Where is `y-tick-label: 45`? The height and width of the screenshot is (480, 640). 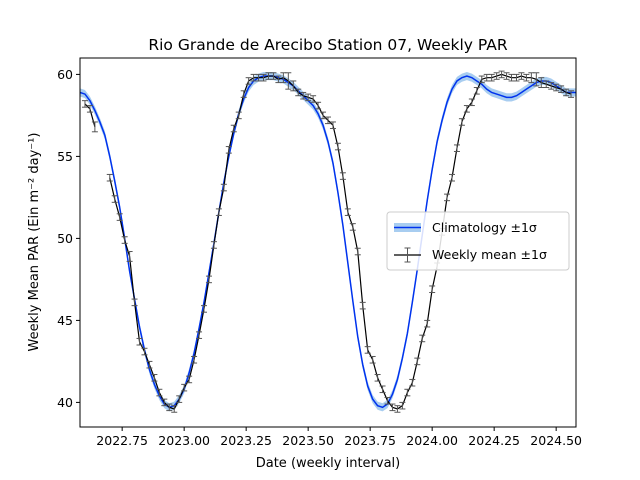 y-tick-label: 45 is located at coordinates (65, 320).